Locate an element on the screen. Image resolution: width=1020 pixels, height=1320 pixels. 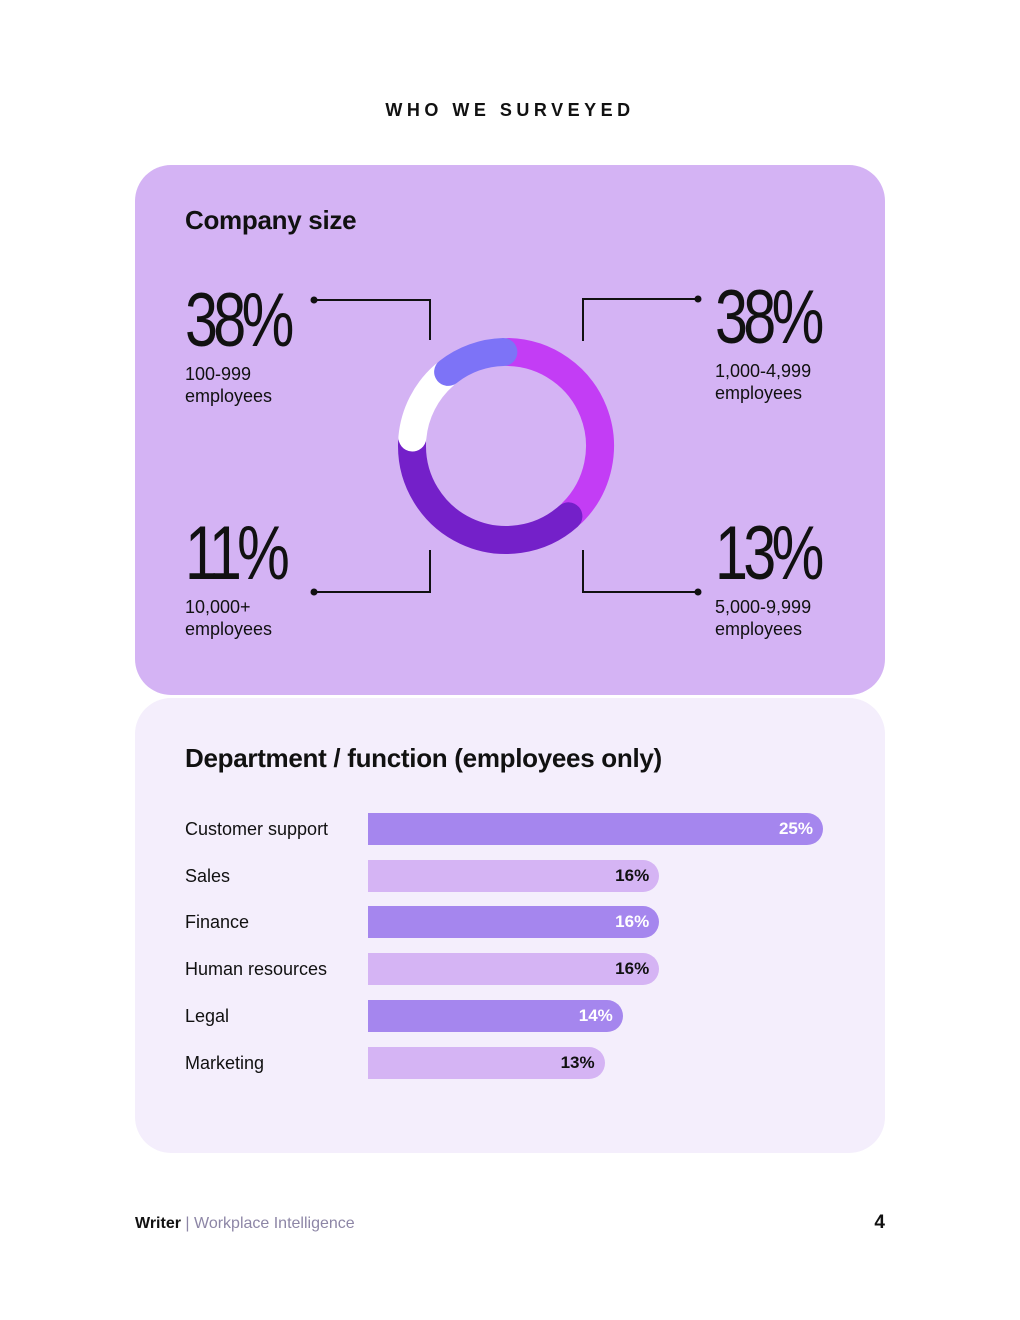
bar-label: Finance is located at coordinates (217, 922).